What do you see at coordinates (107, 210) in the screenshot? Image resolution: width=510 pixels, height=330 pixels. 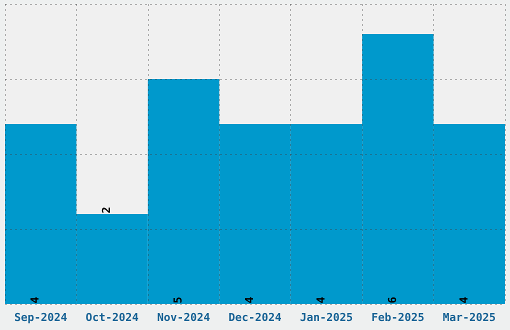 I see `data-label: 2` at bounding box center [107, 210].